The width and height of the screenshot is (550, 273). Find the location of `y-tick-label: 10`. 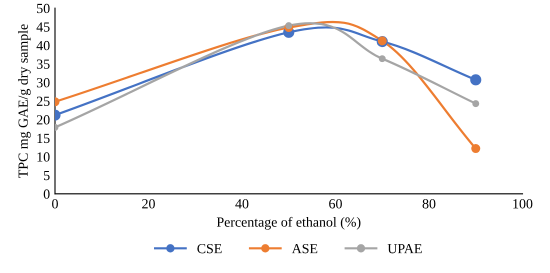

y-tick-label: 10 is located at coordinates (43, 157).